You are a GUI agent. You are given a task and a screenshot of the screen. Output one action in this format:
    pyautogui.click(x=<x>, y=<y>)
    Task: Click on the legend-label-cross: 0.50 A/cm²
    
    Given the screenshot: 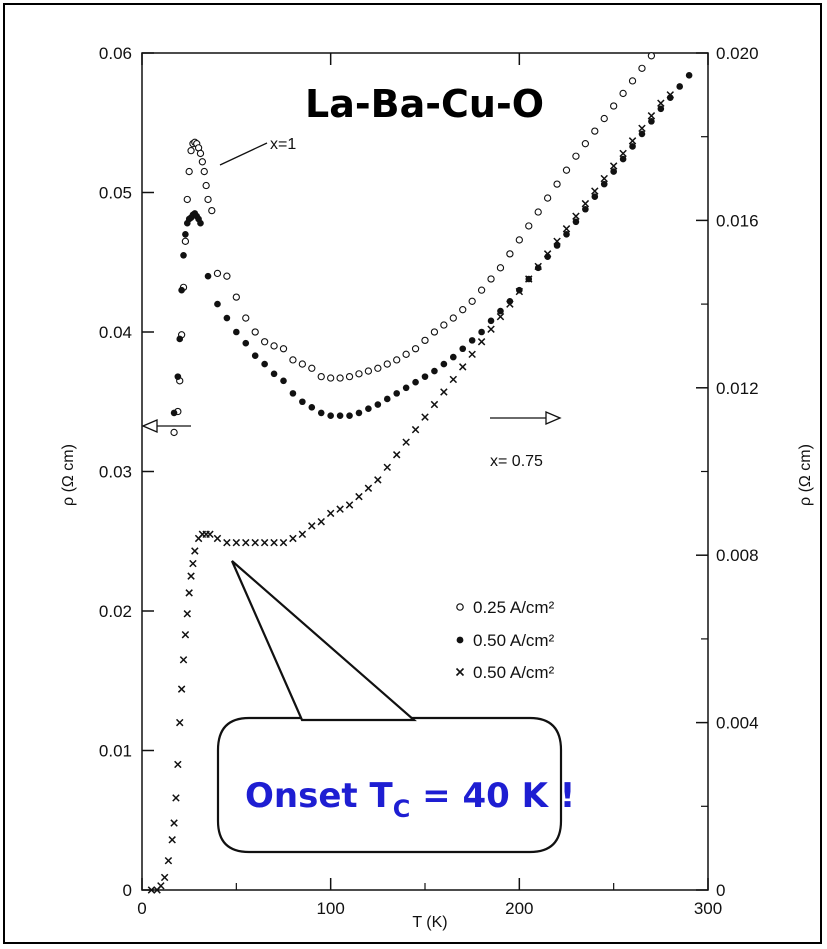 What is the action you would take?
    pyautogui.click(x=514, y=672)
    